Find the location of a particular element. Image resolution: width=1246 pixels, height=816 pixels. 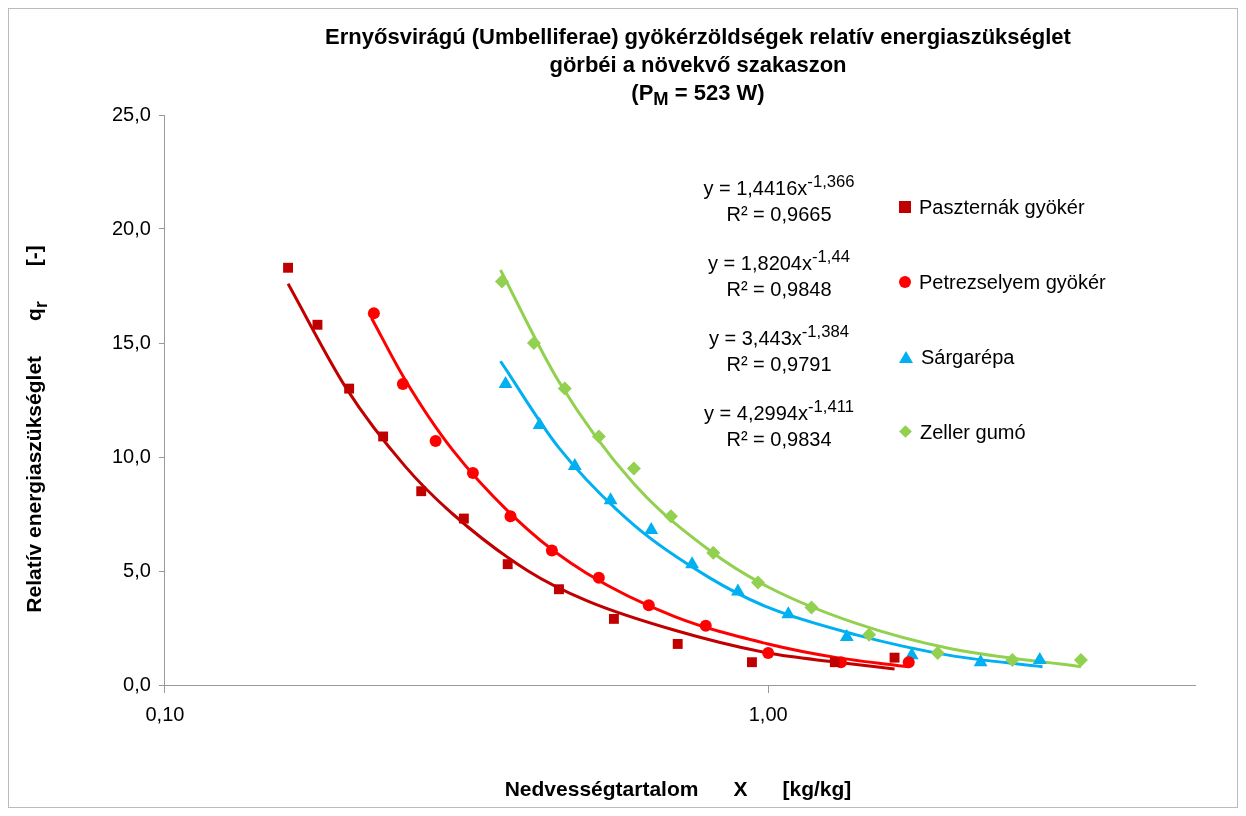

legend-label: Petrezselyem gyökér is located at coordinates (1012, 282).